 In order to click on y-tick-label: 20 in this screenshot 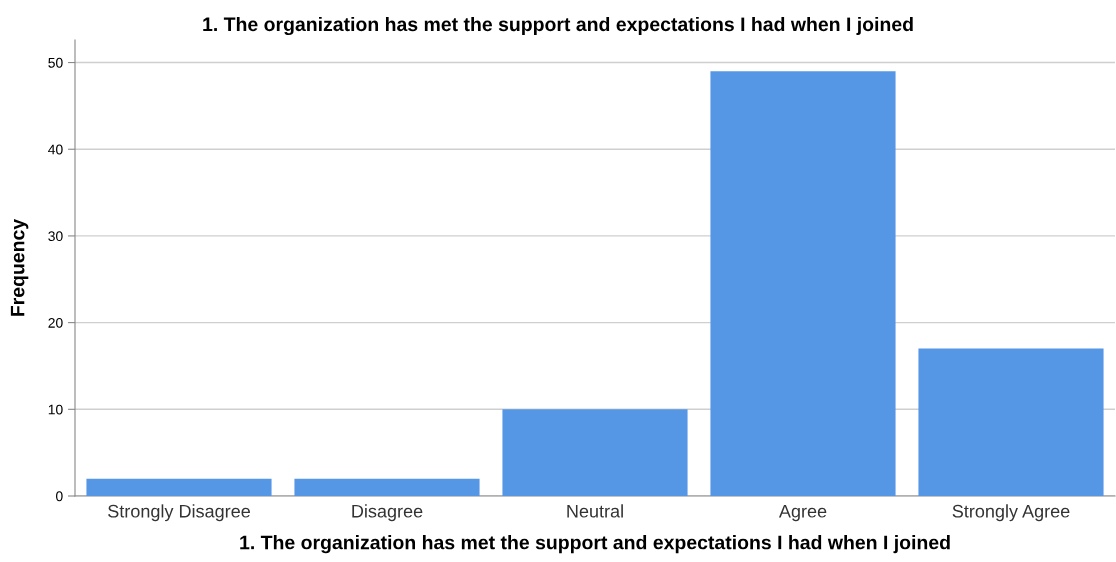, I will do `click(55, 322)`.